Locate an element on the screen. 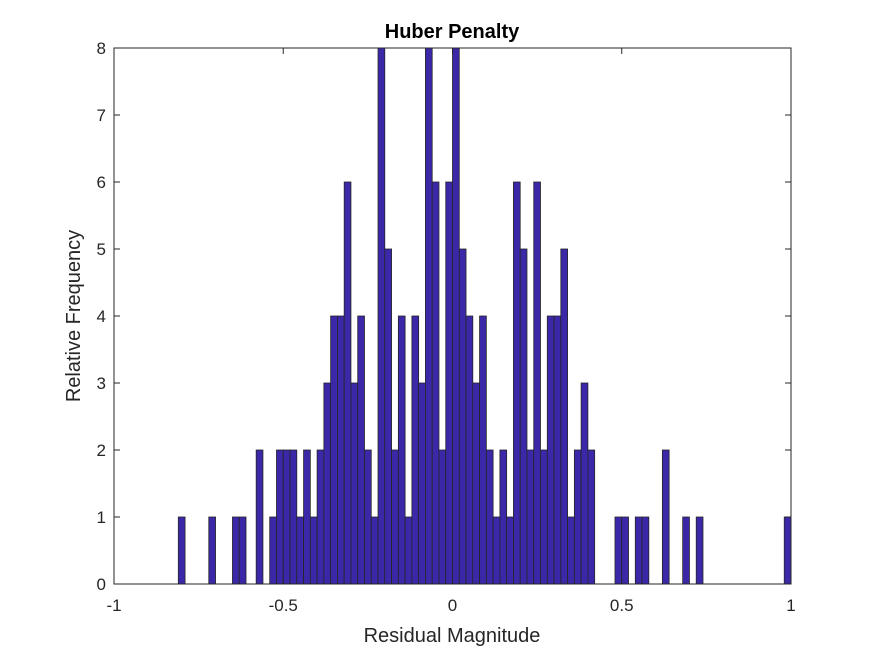  chart-title: Huber Penalty is located at coordinates (452, 32).